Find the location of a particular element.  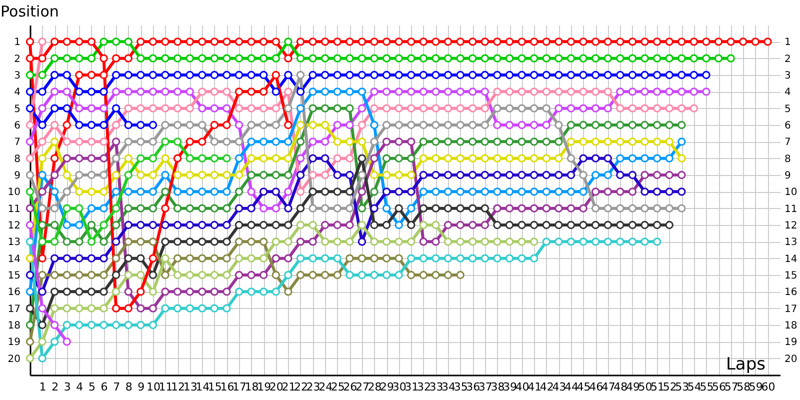

x-tick-label: 11 is located at coordinates (165, 387).